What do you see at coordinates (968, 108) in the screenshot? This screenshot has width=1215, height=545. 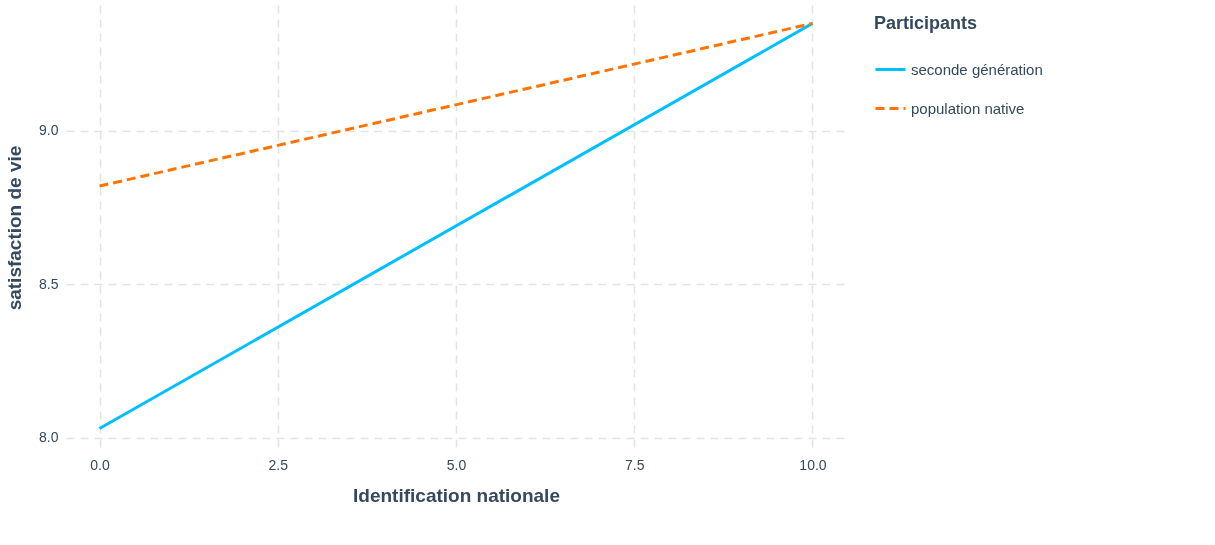 I see `legend-label: population native` at bounding box center [968, 108].